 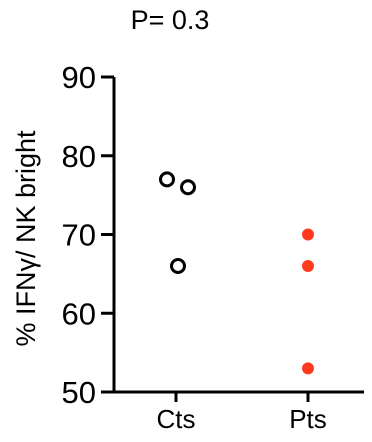 What do you see at coordinates (308, 419) in the screenshot?
I see `x-category-label-pts: Pts` at bounding box center [308, 419].